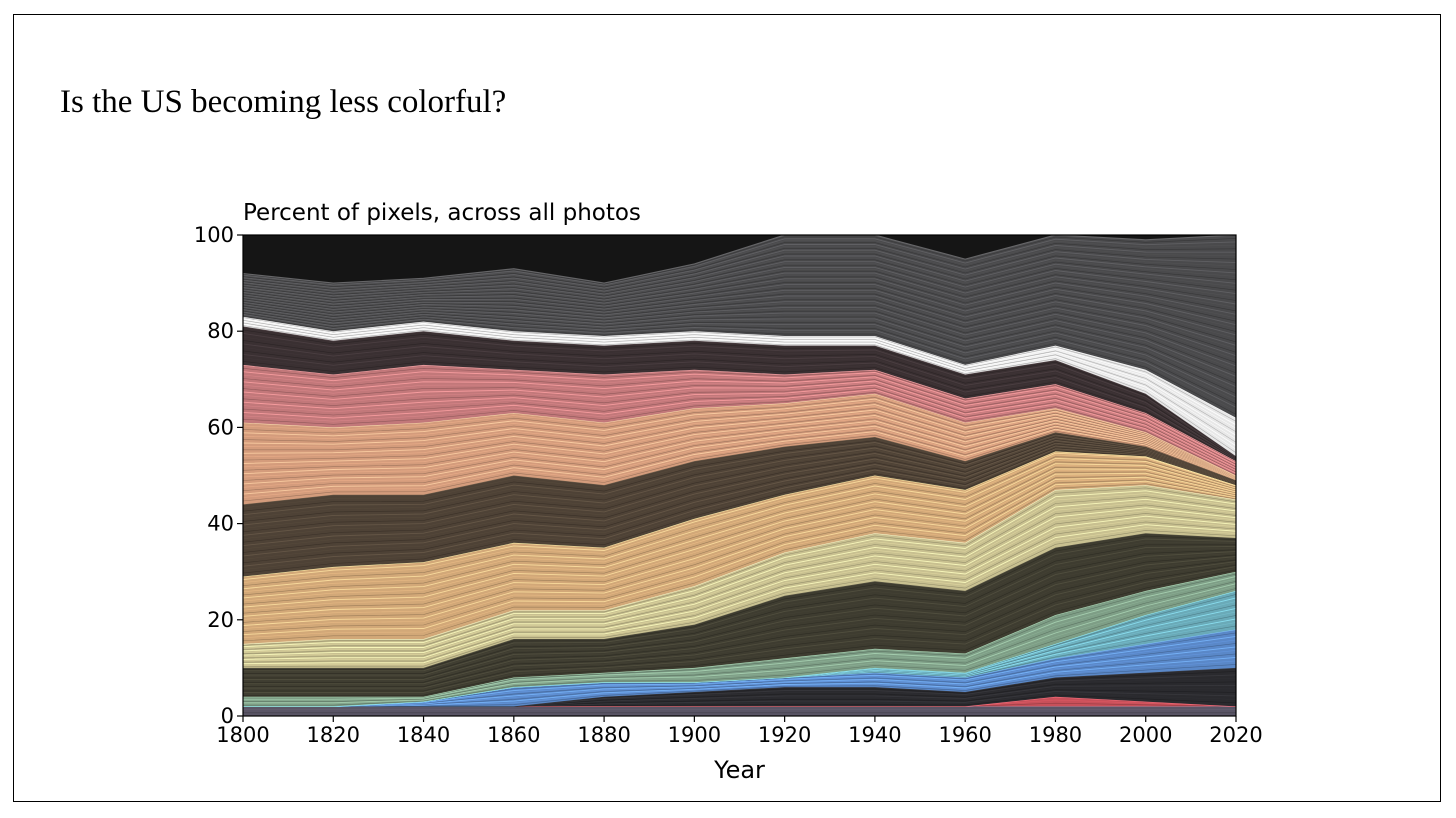 This screenshot has width=1456, height=818. Describe the element at coordinates (964, 735) in the screenshot. I see `x-tick-label: 1960` at that location.